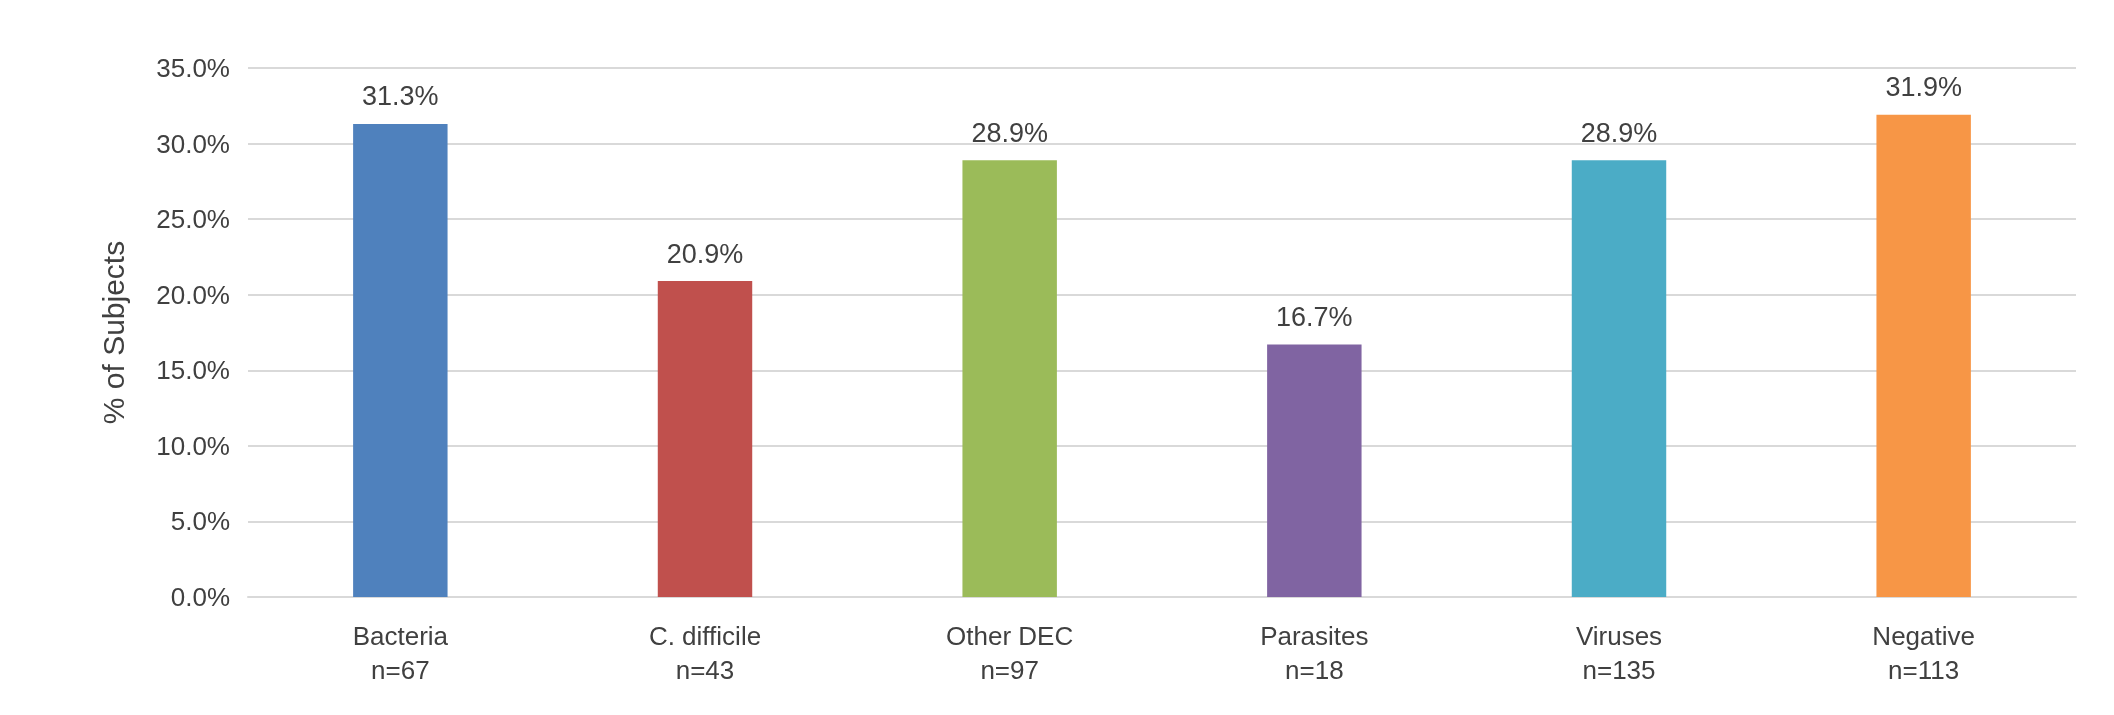  I want to click on y-tick-label: 5.0%, so click(200, 521).